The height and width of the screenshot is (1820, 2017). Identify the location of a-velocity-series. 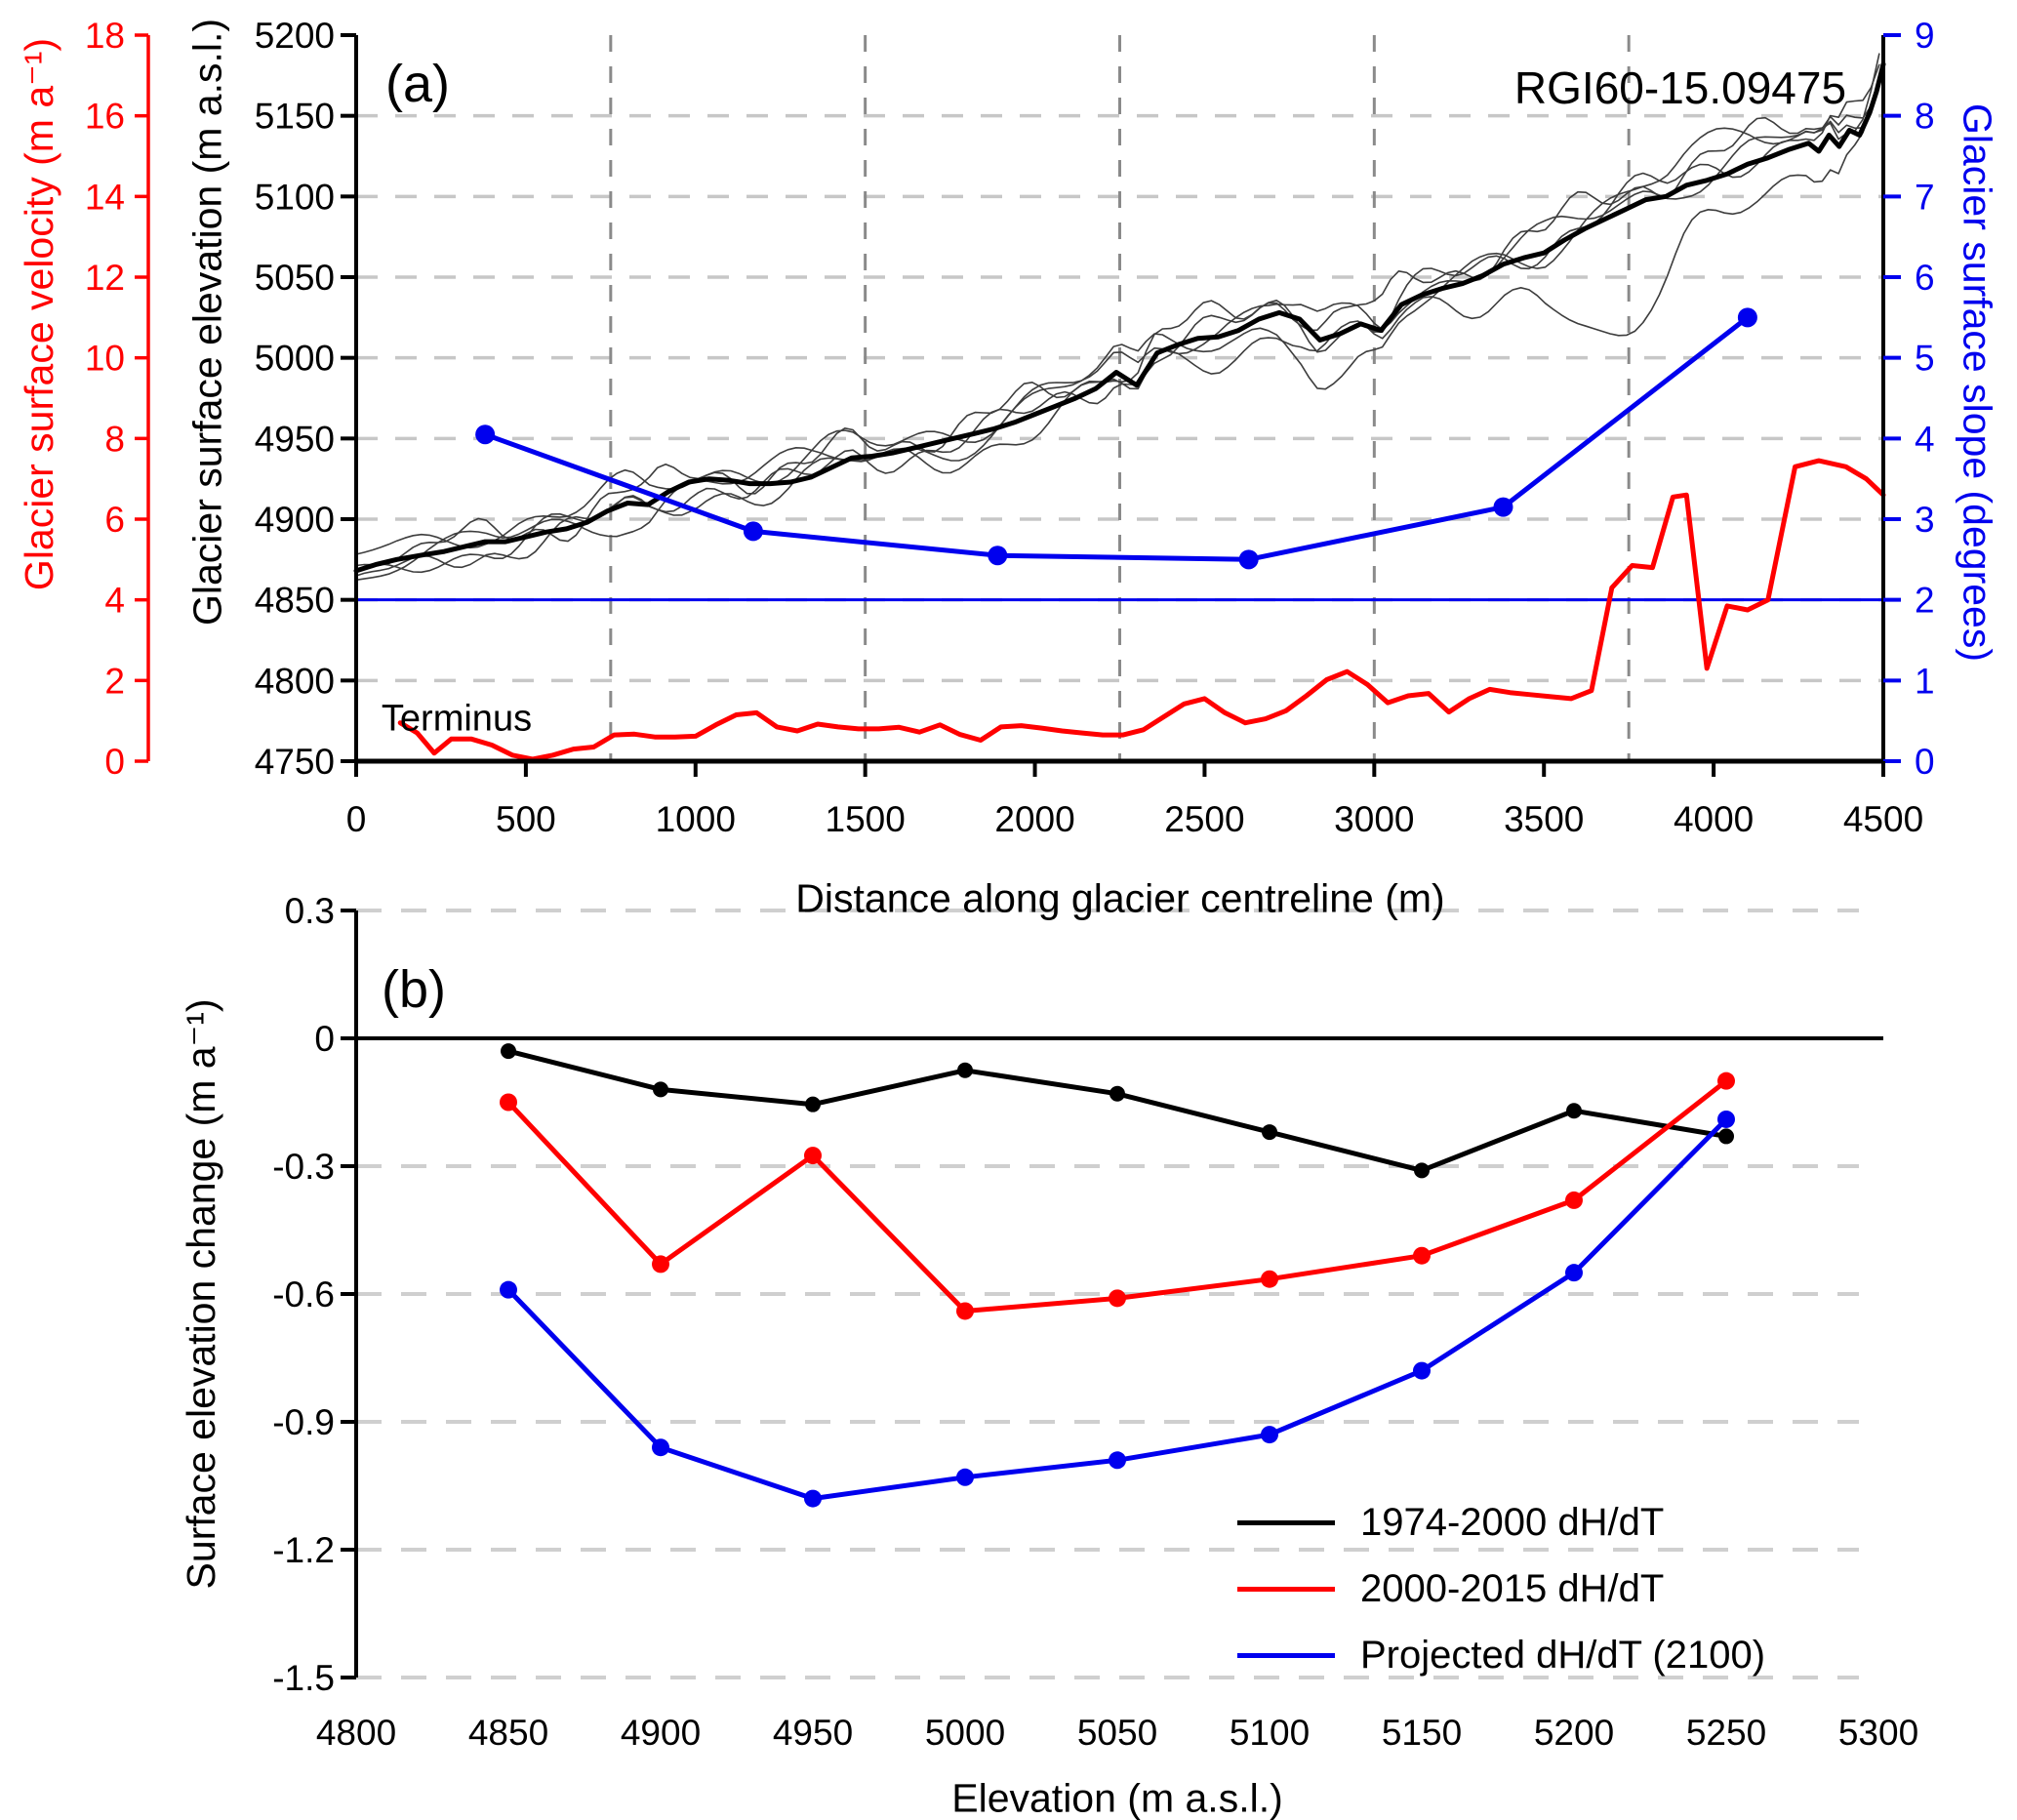
(1141, 610).